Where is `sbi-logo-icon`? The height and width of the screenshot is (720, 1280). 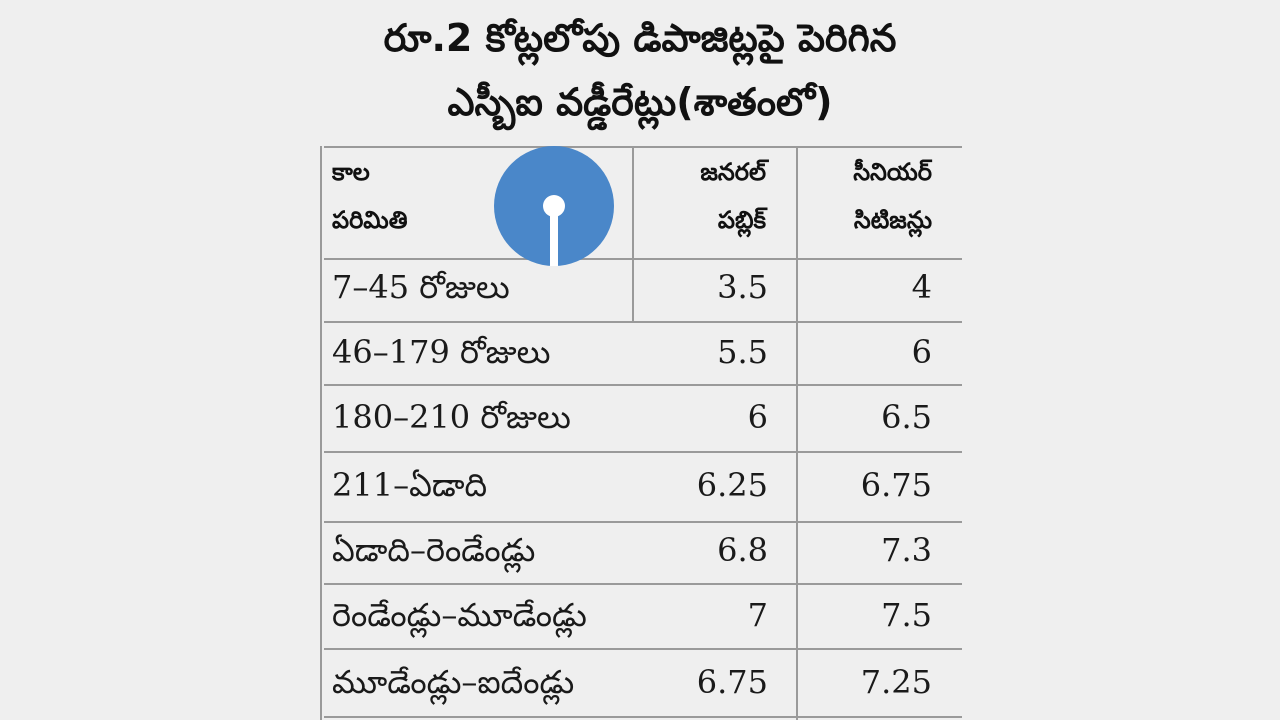
sbi-logo-icon is located at coordinates (554, 206).